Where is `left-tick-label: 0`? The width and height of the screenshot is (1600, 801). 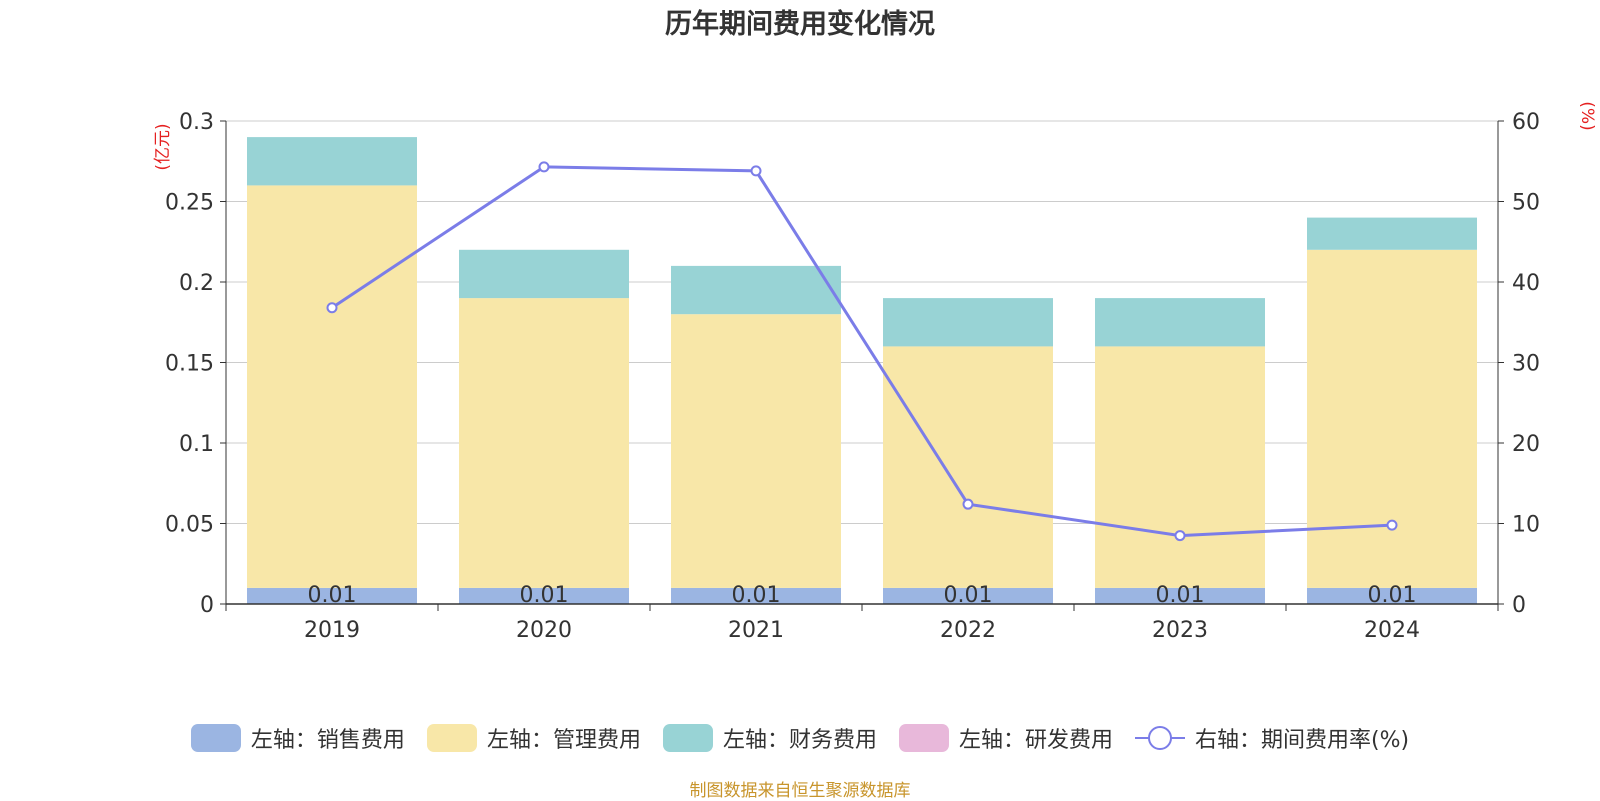
left-tick-label: 0 is located at coordinates (207, 605).